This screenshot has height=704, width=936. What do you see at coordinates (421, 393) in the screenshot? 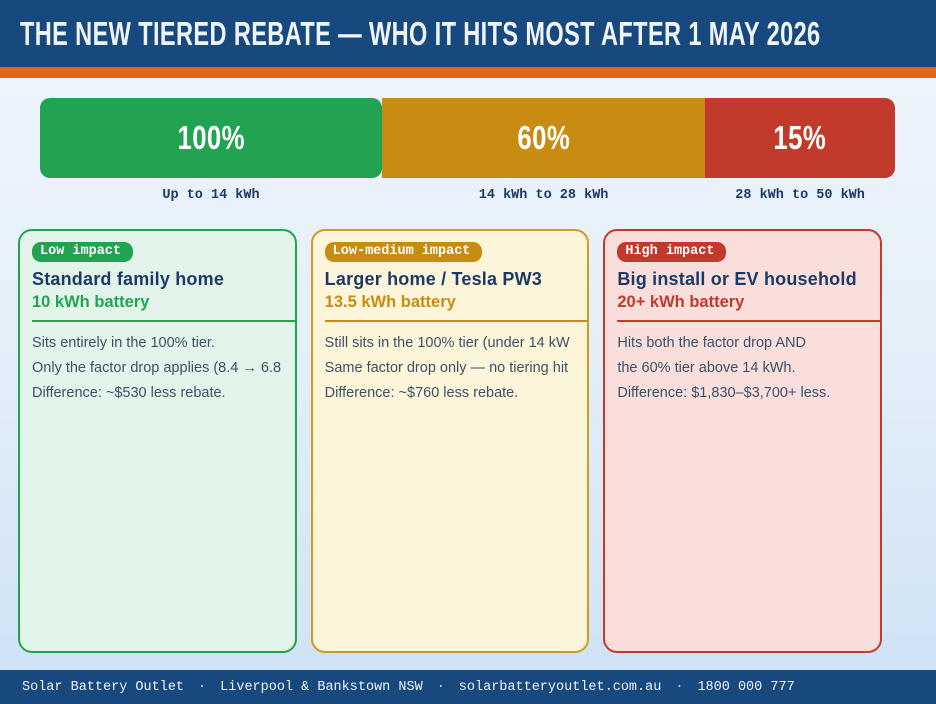
I see `card-text-line: Difference: ~$760 less rebate.` at bounding box center [421, 393].